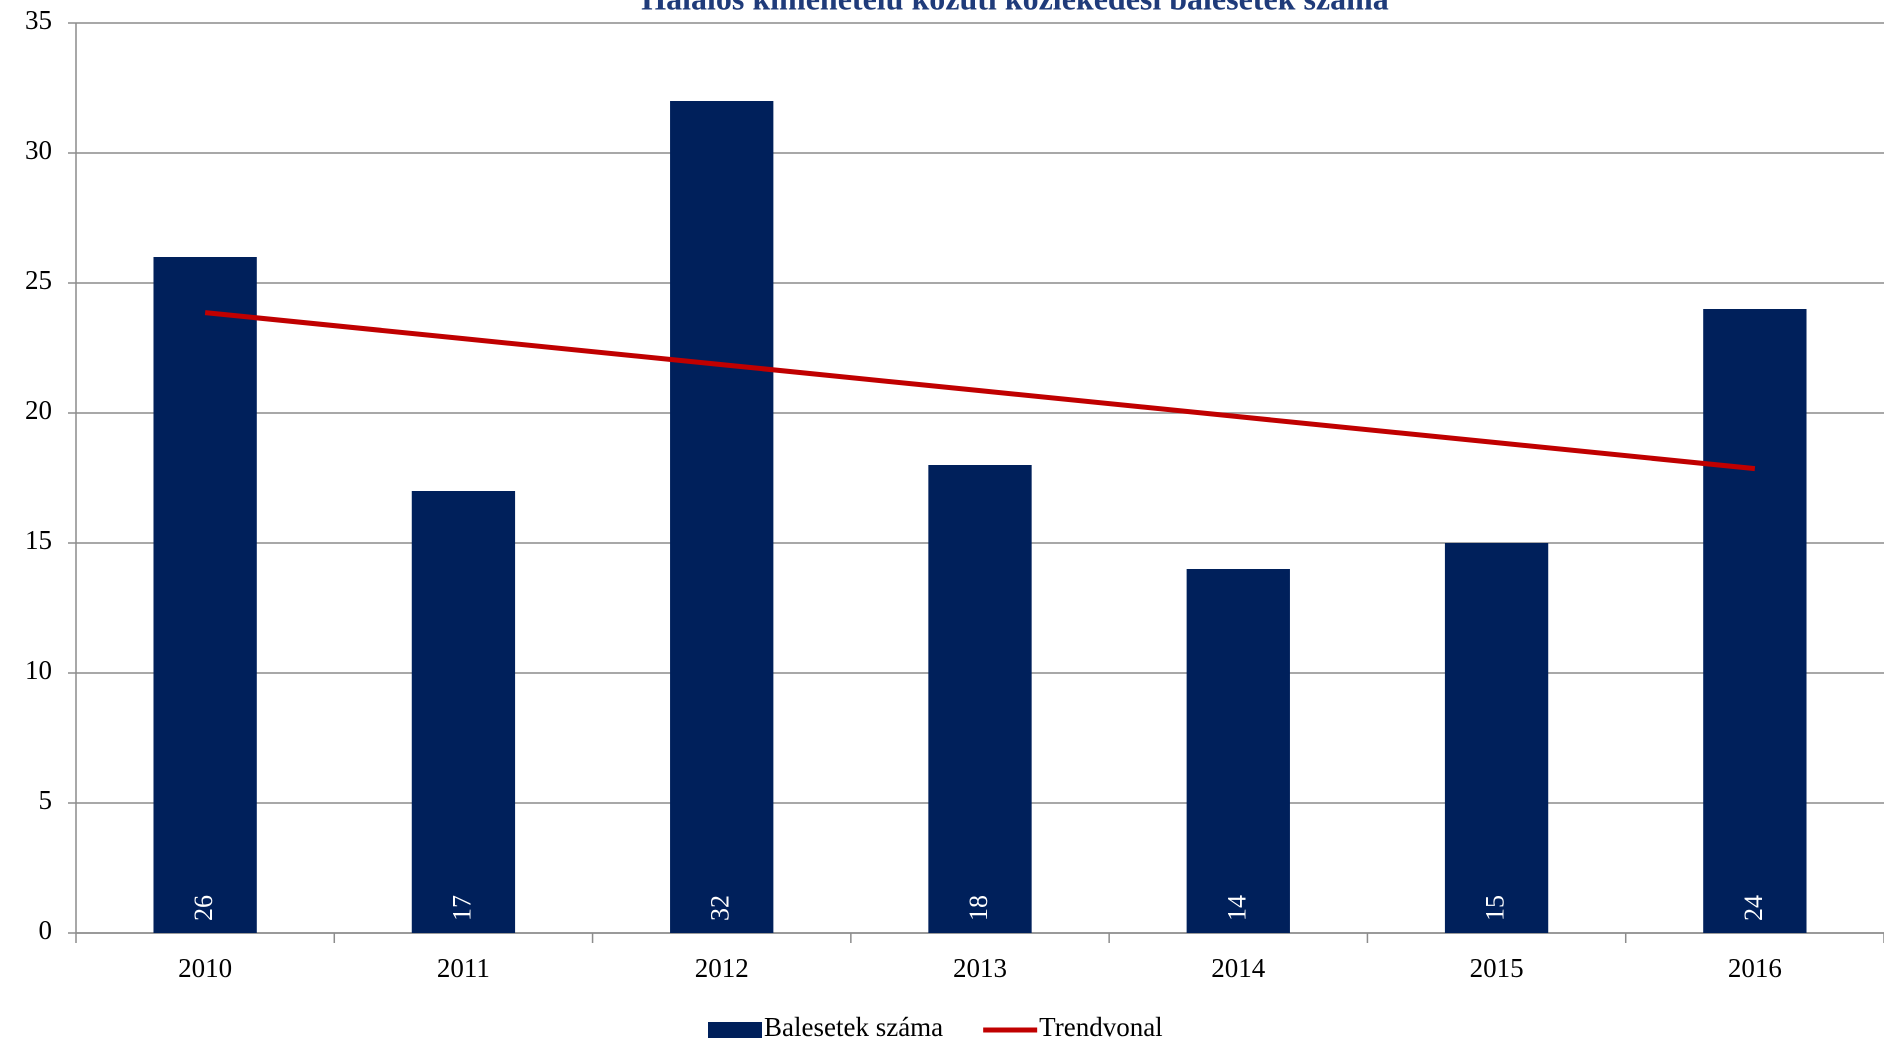 This screenshot has height=1044, width=1884. What do you see at coordinates (38, 280) in the screenshot?
I see `y-tick-label: 25` at bounding box center [38, 280].